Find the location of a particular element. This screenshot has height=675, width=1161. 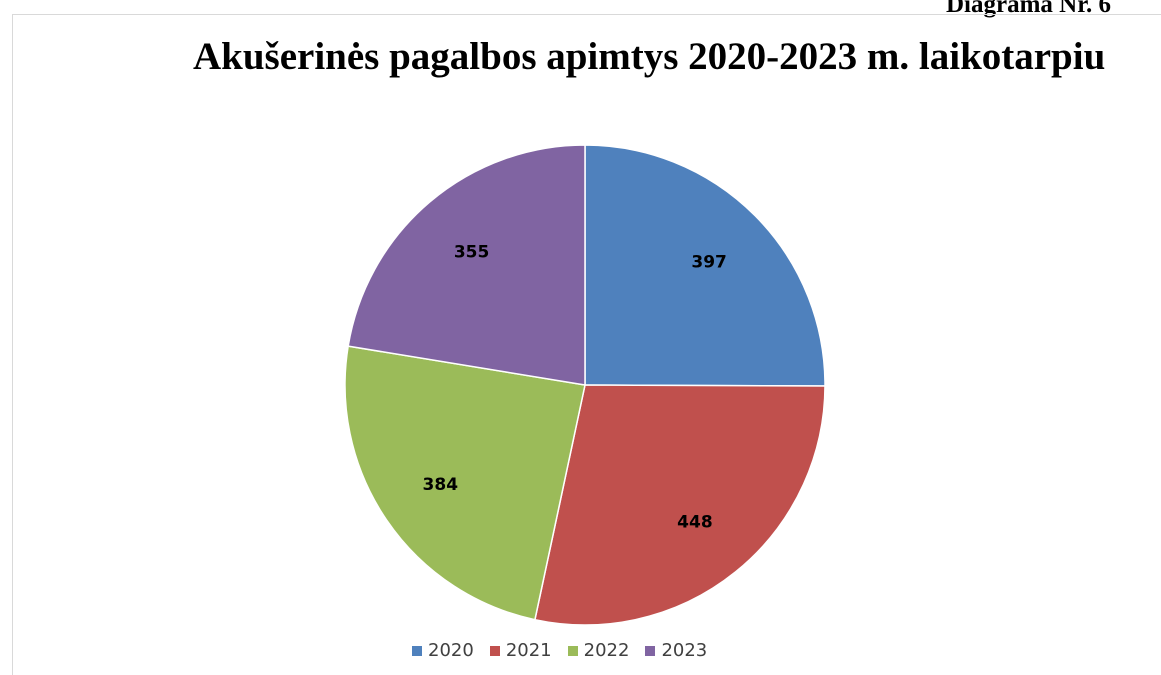

legend-item-2023: 2023 is located at coordinates (676, 650).